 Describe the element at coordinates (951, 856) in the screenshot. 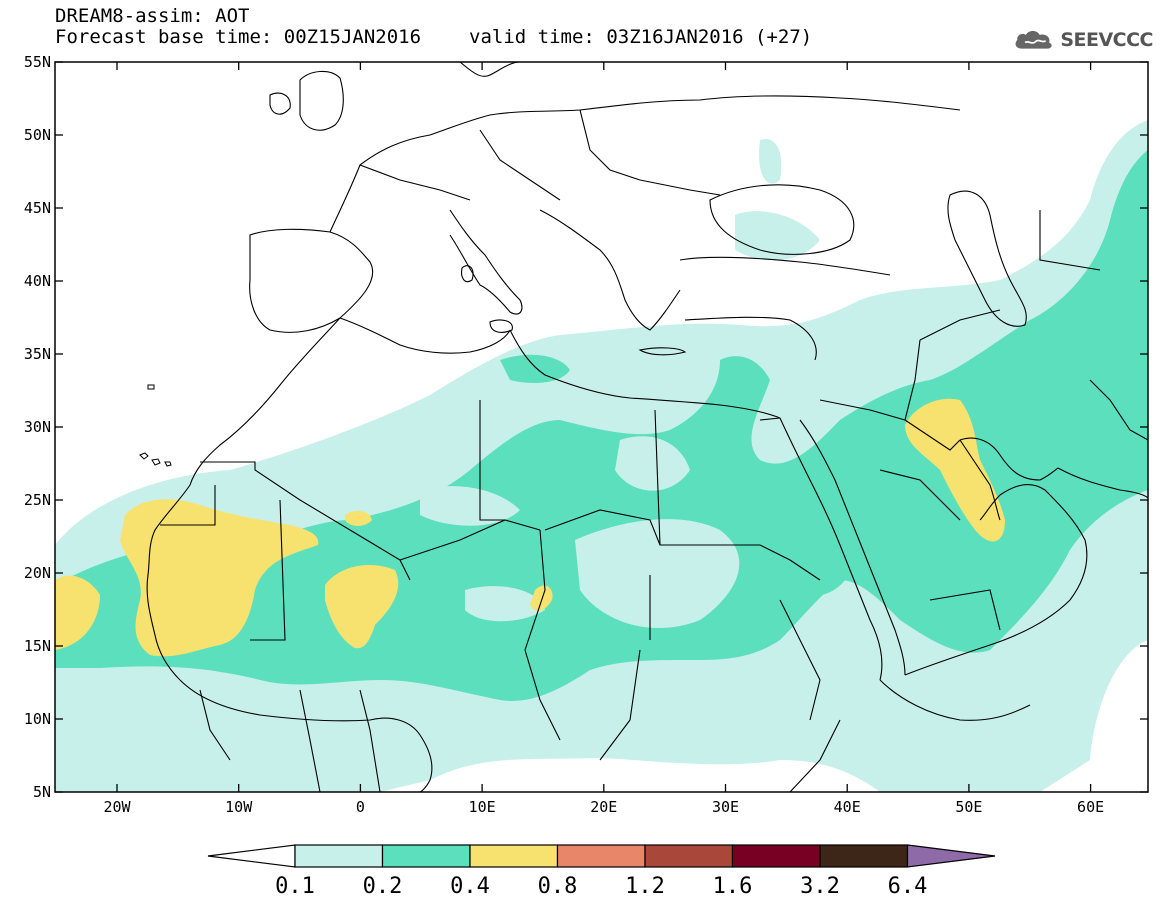

I see `colorbar-high-arrow` at that location.